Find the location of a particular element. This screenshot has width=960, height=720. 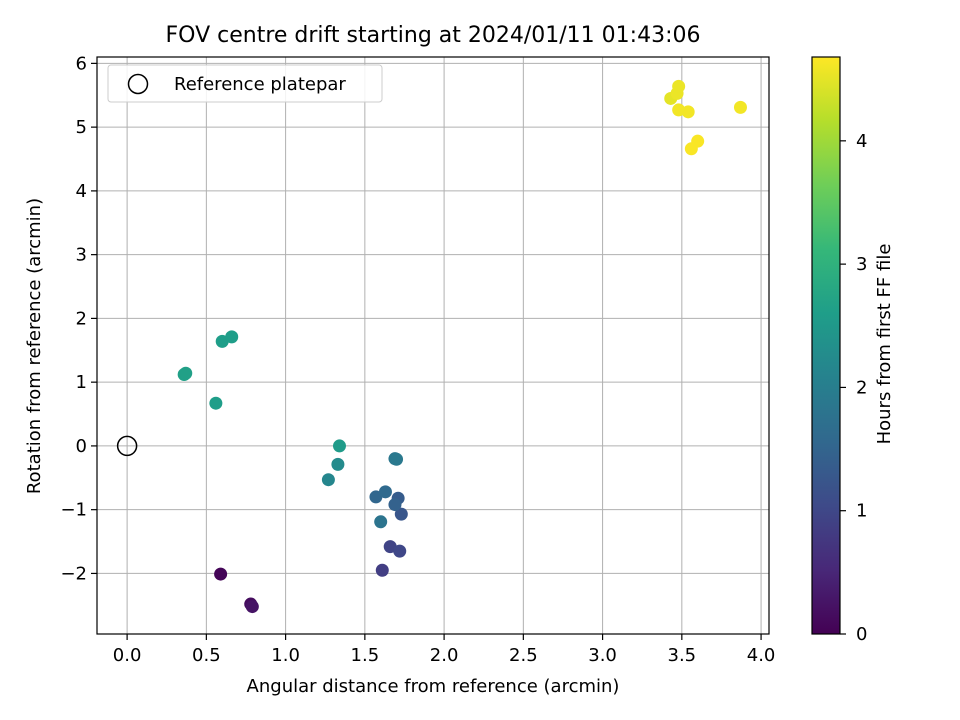

colorbar-tick-label: 1 is located at coordinates (861, 511).